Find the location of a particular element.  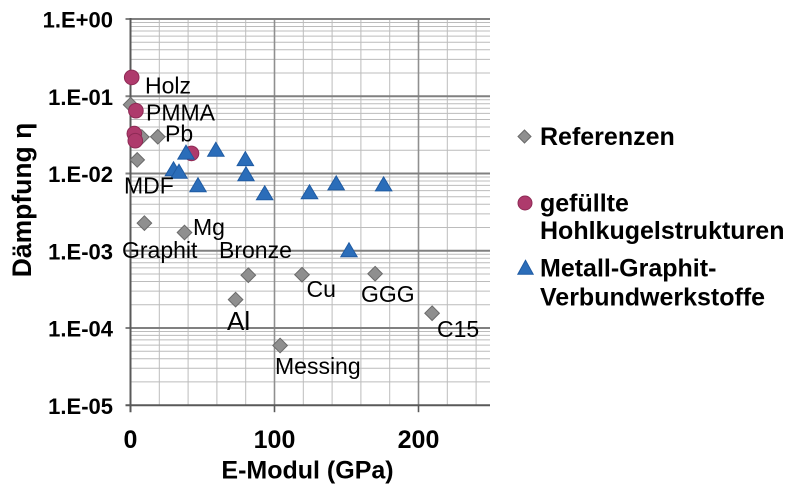

svg-text: Metall-Graphit- is located at coordinates (628, 269).